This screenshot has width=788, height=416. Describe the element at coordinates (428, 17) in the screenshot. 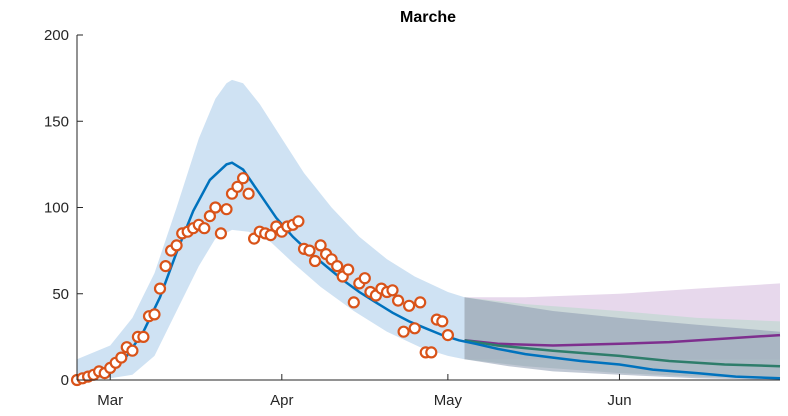

I see `chart-title: Marche` at that location.